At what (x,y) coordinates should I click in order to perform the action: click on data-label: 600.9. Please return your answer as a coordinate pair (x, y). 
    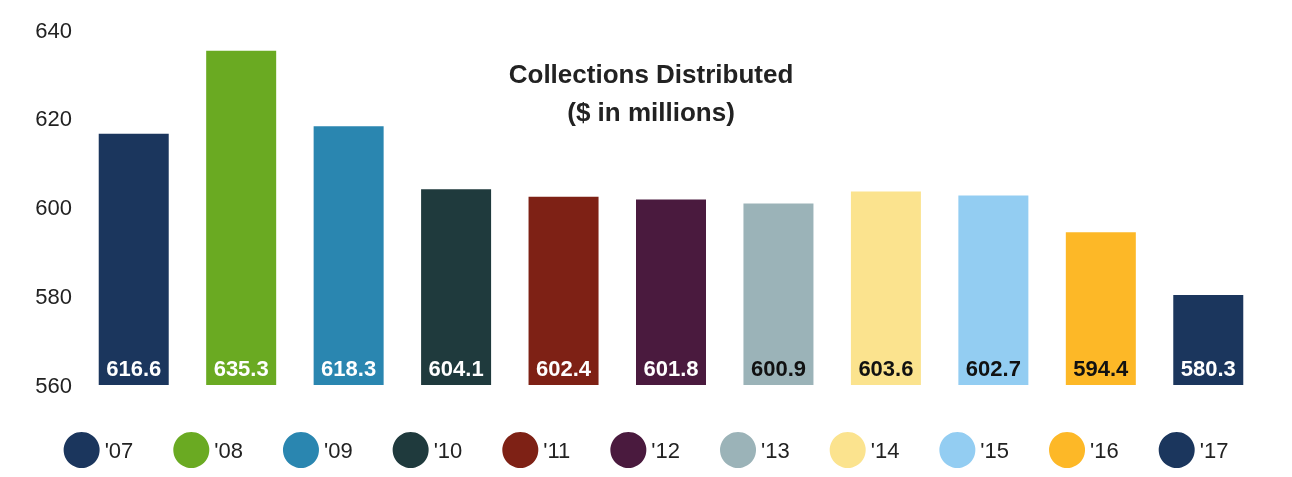
    Looking at the image, I should click on (778, 368).